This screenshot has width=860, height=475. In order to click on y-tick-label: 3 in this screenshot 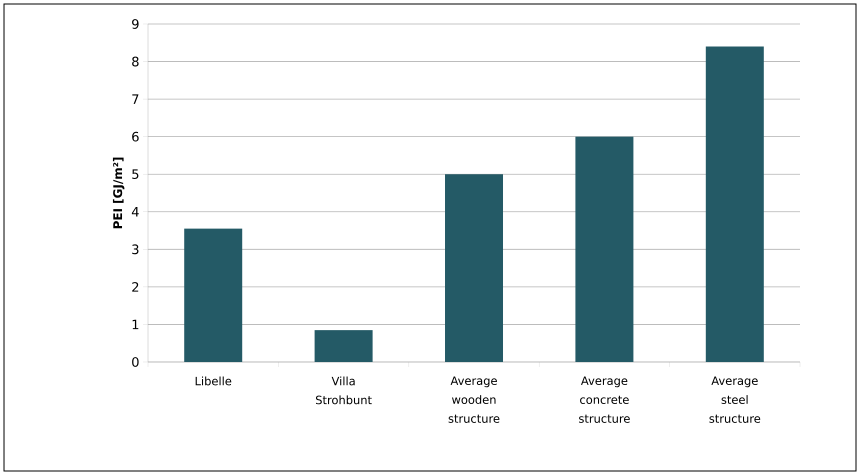, I will do `click(135, 249)`.